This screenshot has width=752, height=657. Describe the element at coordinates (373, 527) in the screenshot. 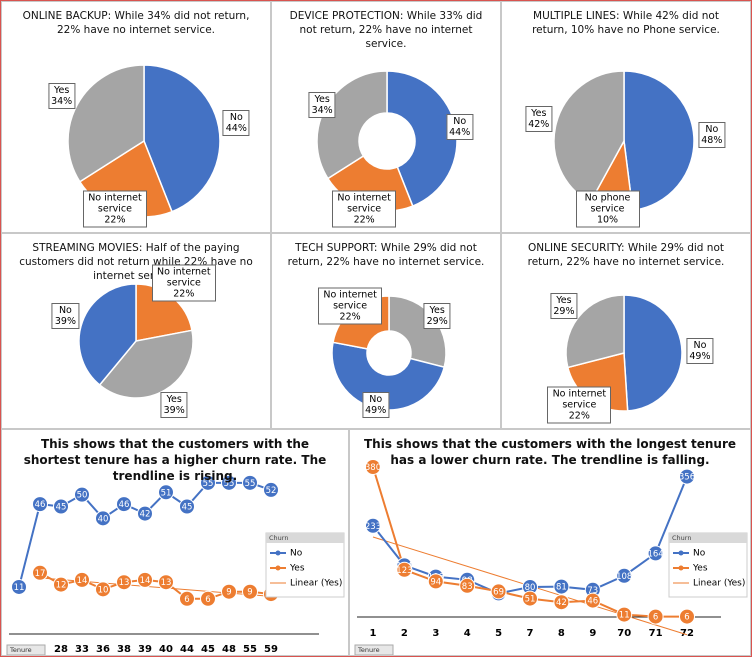

I see `point-label: 233` at that location.